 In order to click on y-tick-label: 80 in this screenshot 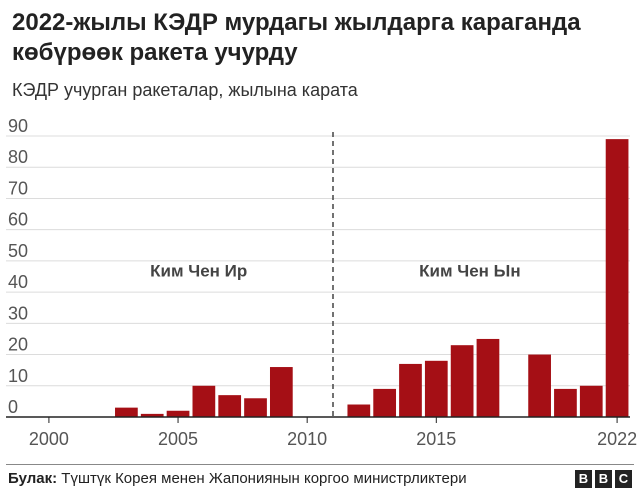, I will do `click(18, 157)`.